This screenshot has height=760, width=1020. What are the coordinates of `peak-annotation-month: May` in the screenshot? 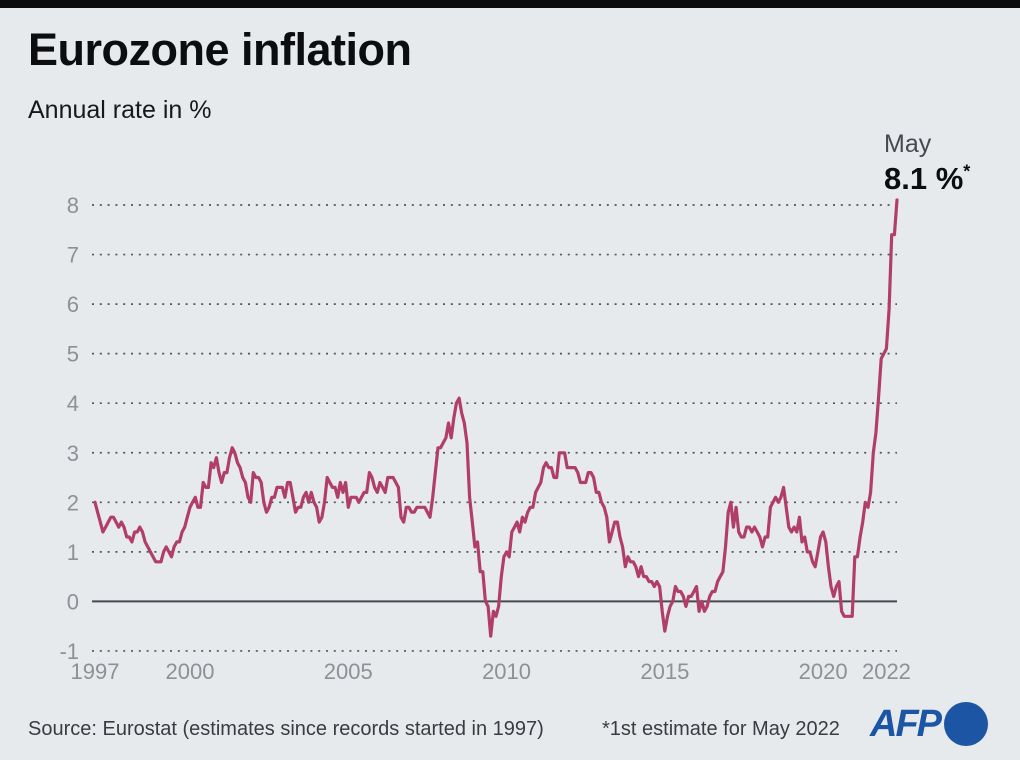 It's located at (908, 144).